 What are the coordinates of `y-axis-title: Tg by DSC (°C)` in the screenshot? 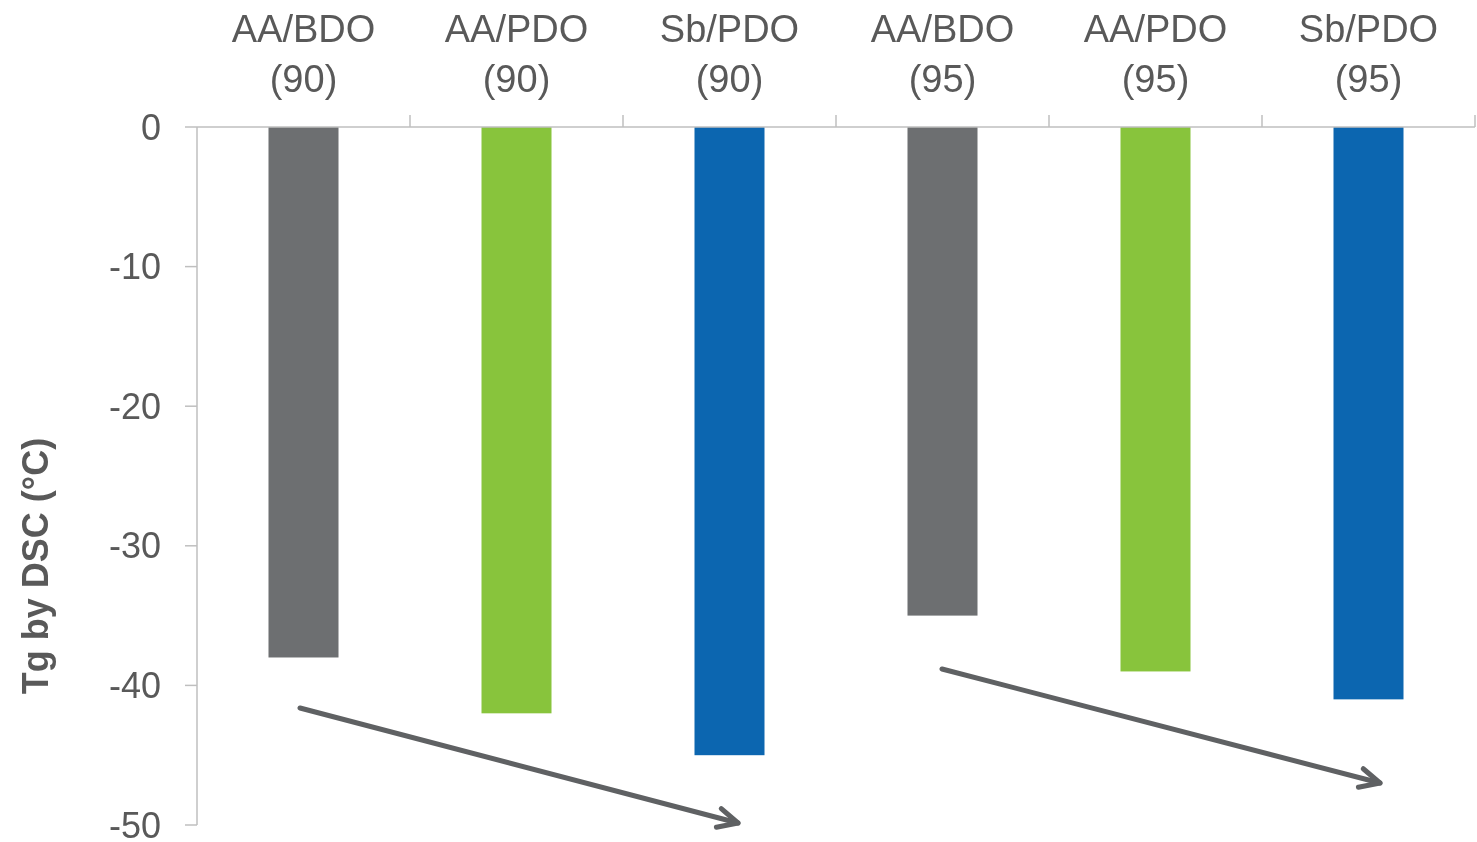 It's located at (35, 566).